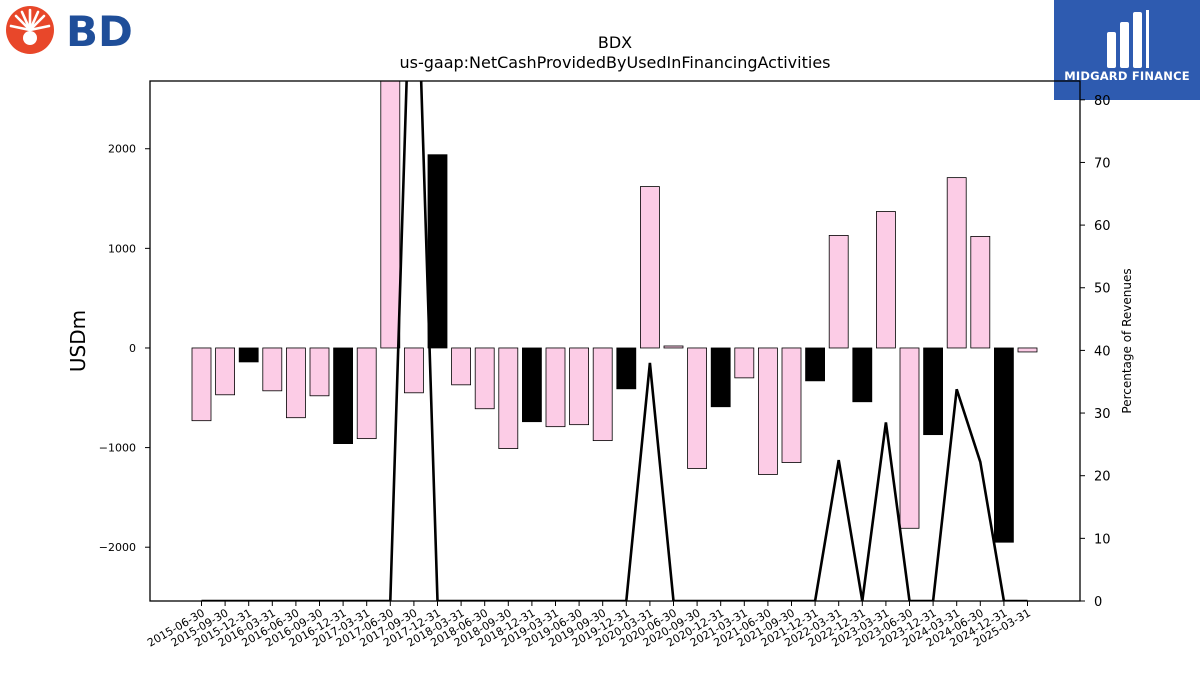 This screenshot has height=675, width=1200. Describe the element at coordinates (30, 30) in the screenshot. I see `bd-starburst-icon` at that location.